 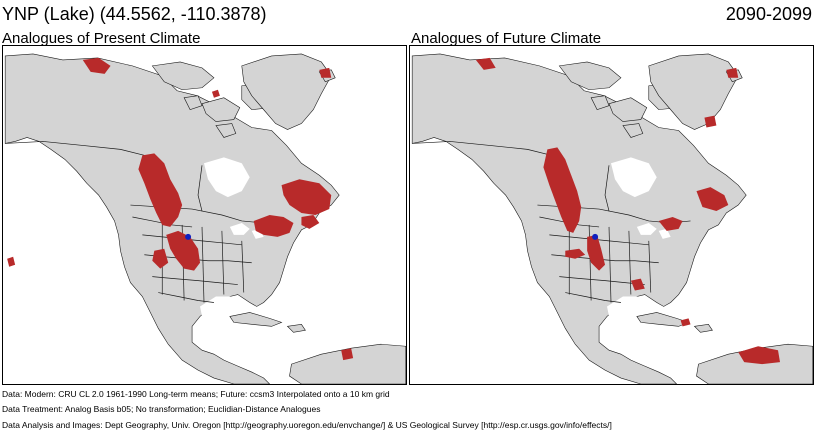 What do you see at coordinates (310, 222) in the screenshot?
I see `analogue-maritimes` at bounding box center [310, 222].